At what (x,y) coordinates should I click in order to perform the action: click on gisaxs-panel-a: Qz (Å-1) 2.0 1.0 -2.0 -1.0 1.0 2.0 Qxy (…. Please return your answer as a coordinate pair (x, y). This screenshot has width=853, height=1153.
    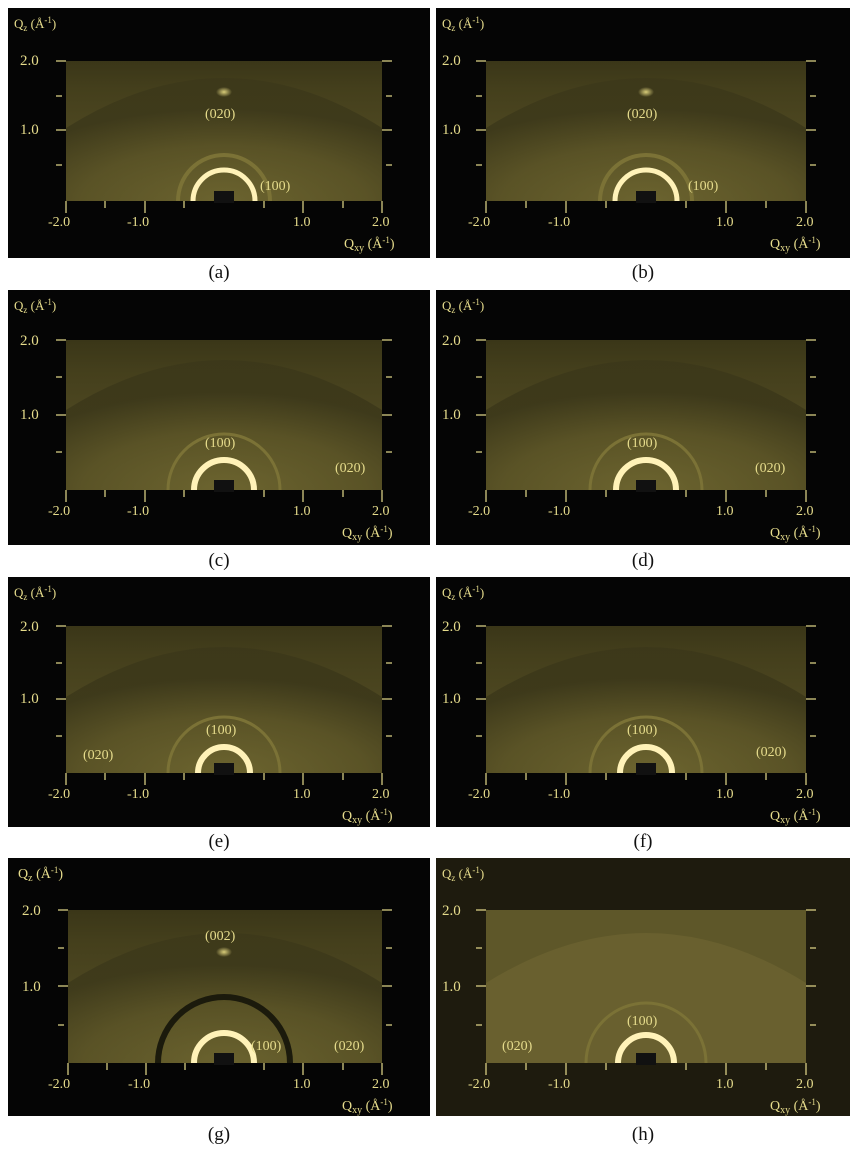
    Looking at the image, I should click on (219, 133).